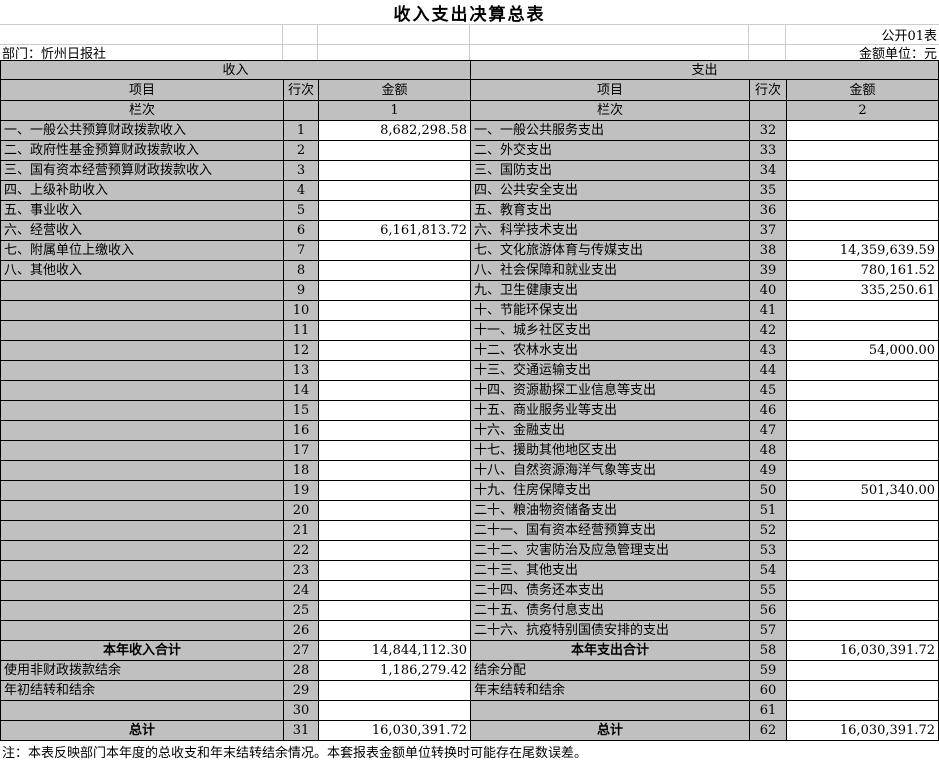 This screenshot has width=939, height=761. Describe the element at coordinates (395, 131) in the screenshot. I see `amount-cell: 8,682,298.58` at that location.